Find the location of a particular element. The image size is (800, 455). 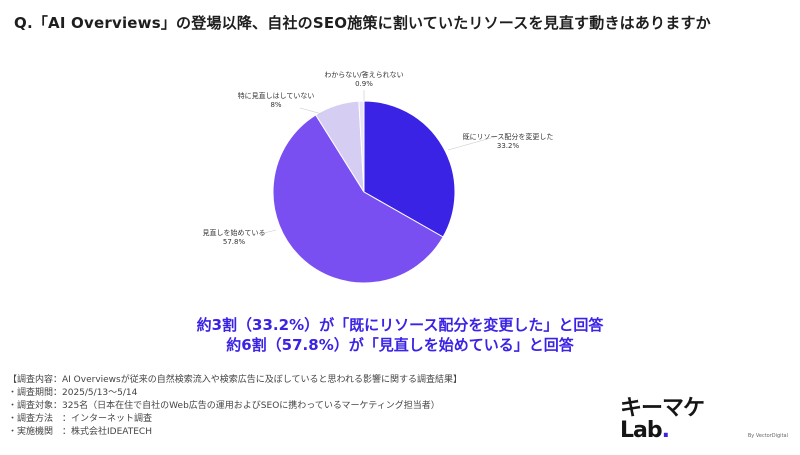

slice-value-label: 8% is located at coordinates (275, 105).